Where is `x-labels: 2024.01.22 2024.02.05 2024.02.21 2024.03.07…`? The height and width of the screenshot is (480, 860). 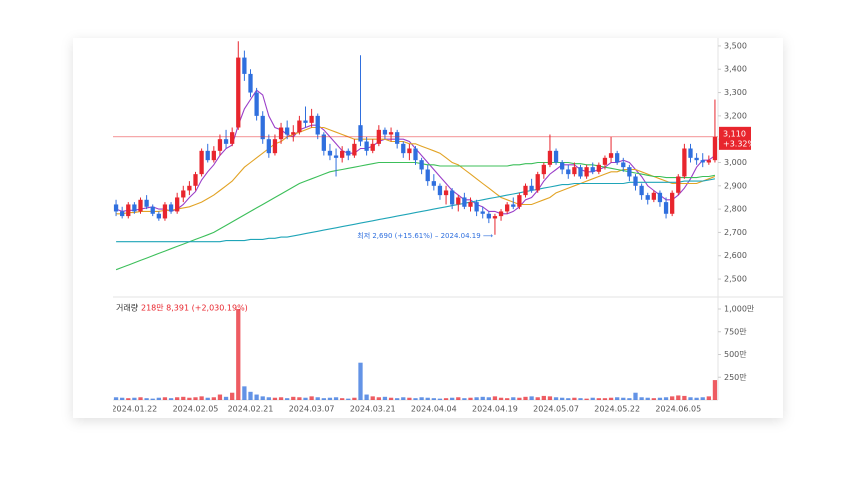 x-labels: 2024.01.22 2024.02.05 2024.02.21 2024.03.07… is located at coordinates (407, 409).